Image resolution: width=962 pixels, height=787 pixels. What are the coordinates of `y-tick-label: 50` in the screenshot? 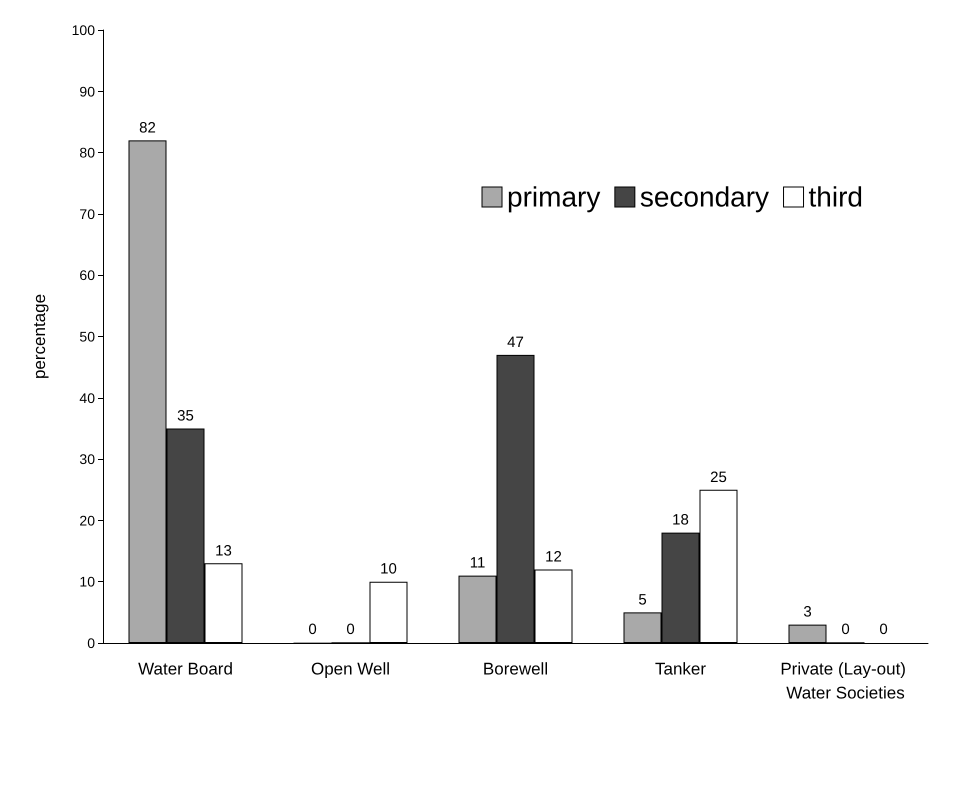 It's located at (87, 336).